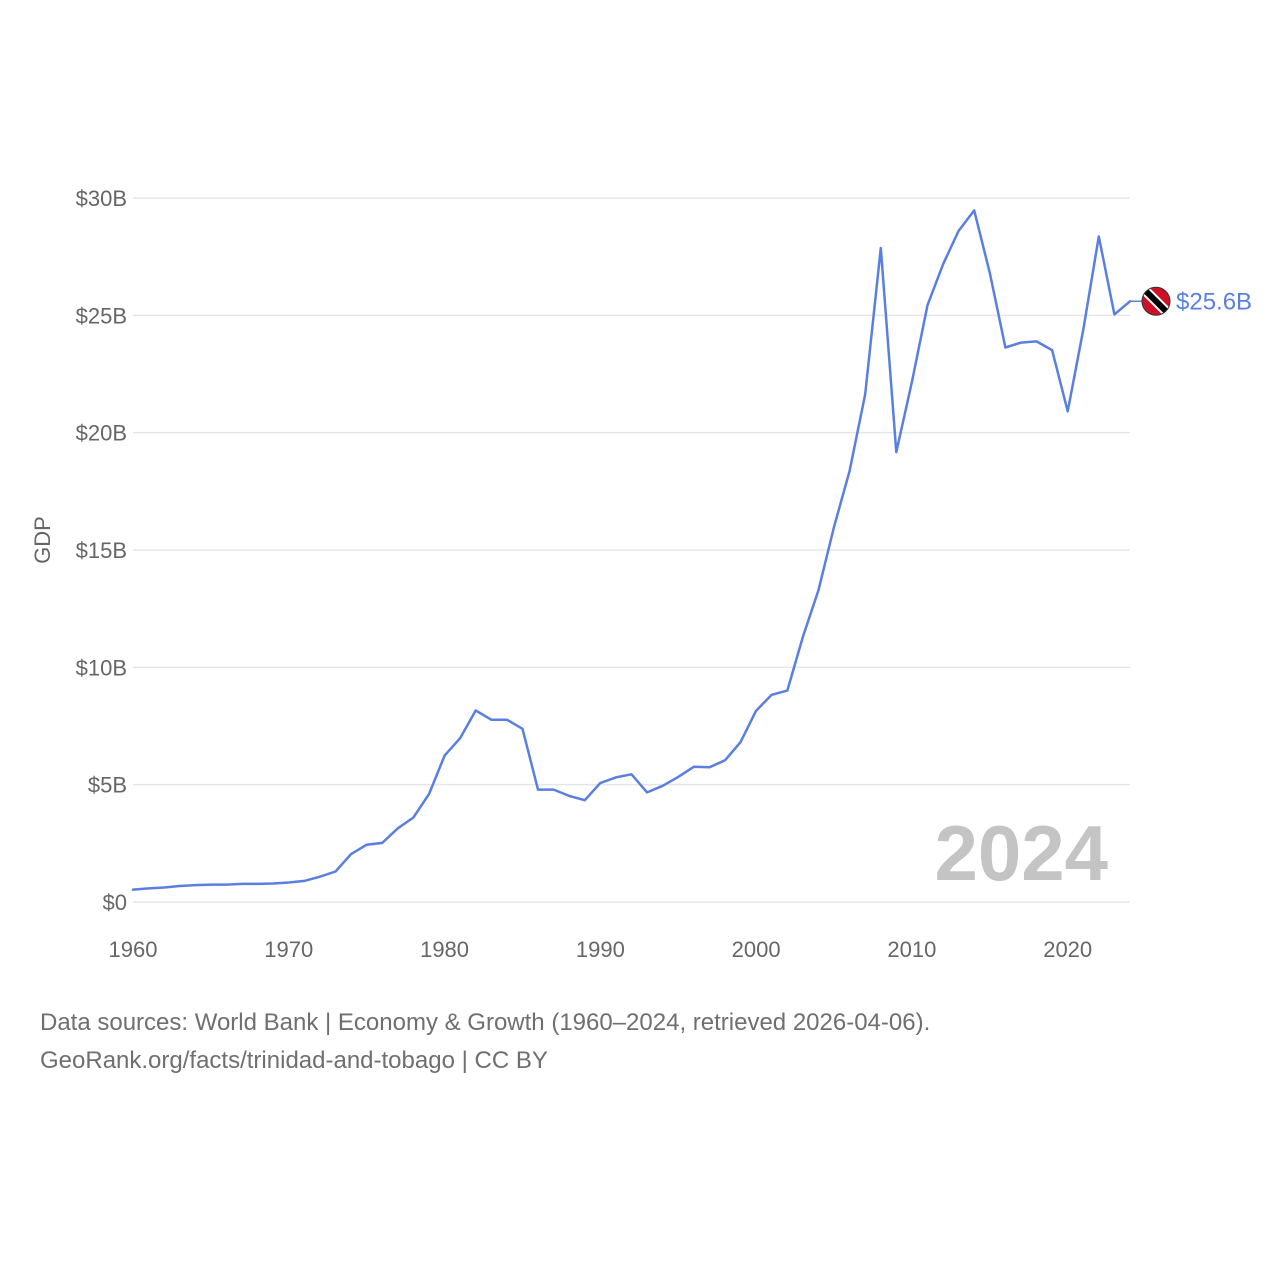 The width and height of the screenshot is (1280, 1280). What do you see at coordinates (1214, 301) in the screenshot?
I see `end-value-label: $25.6B` at bounding box center [1214, 301].